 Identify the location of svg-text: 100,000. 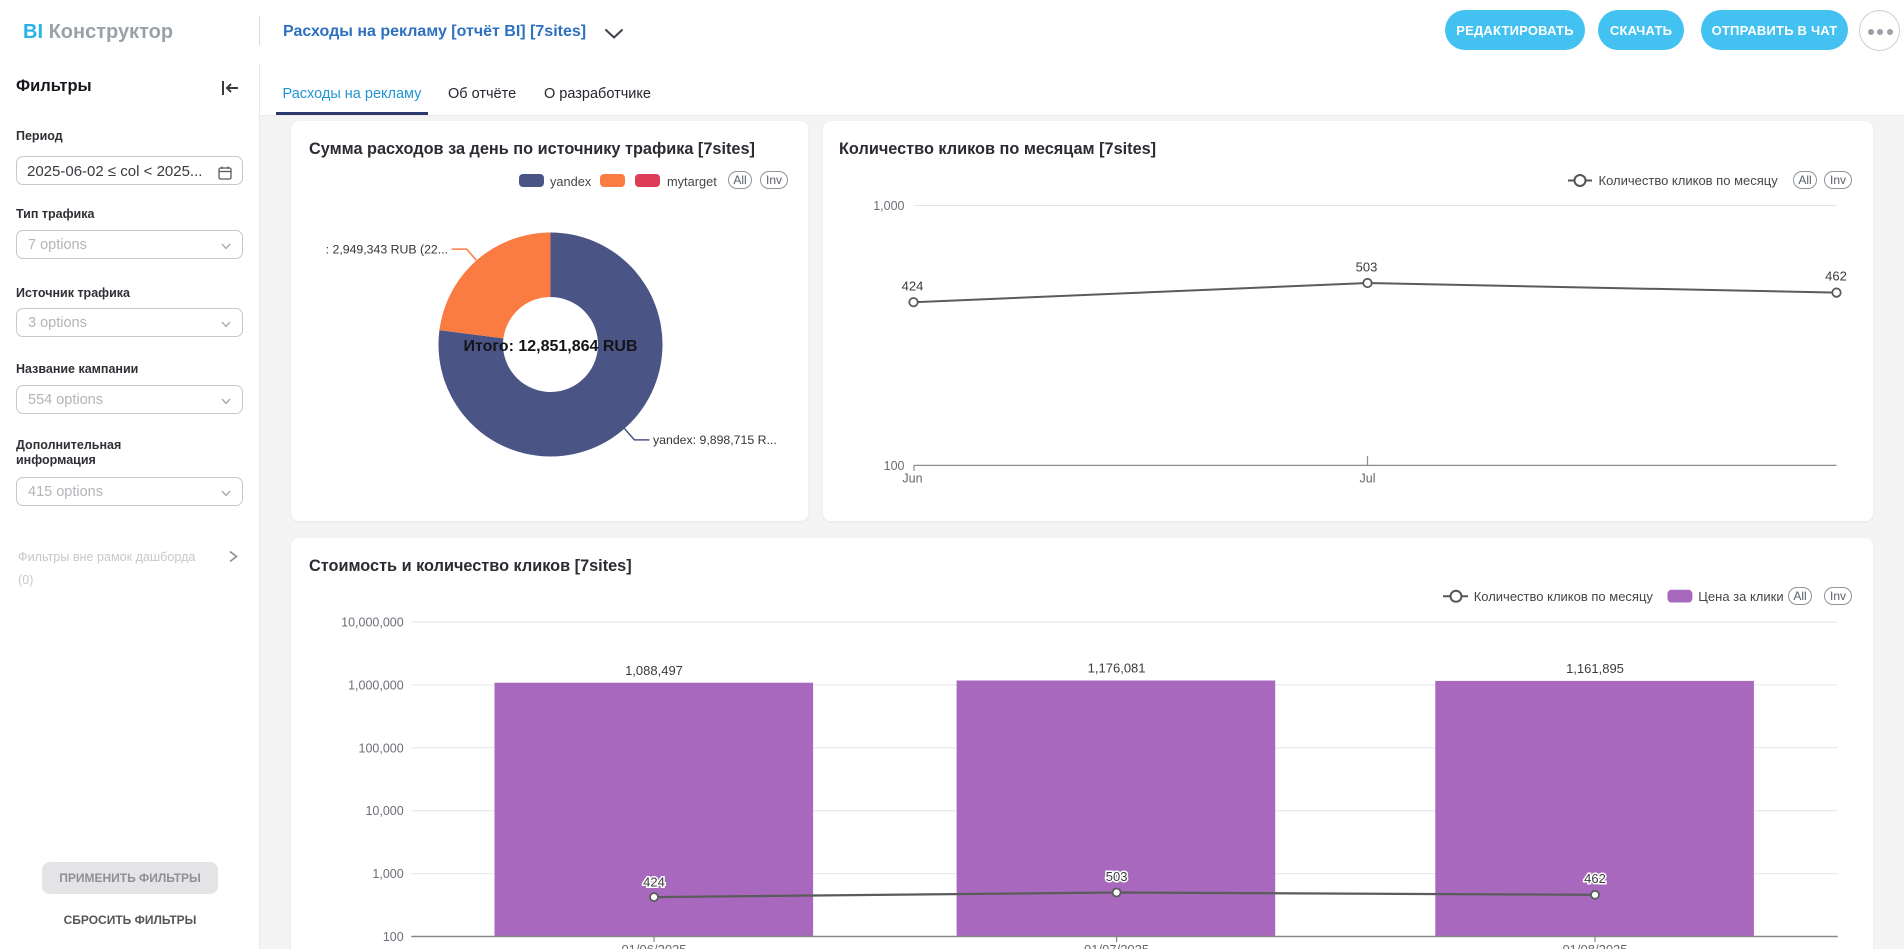
(381, 748).